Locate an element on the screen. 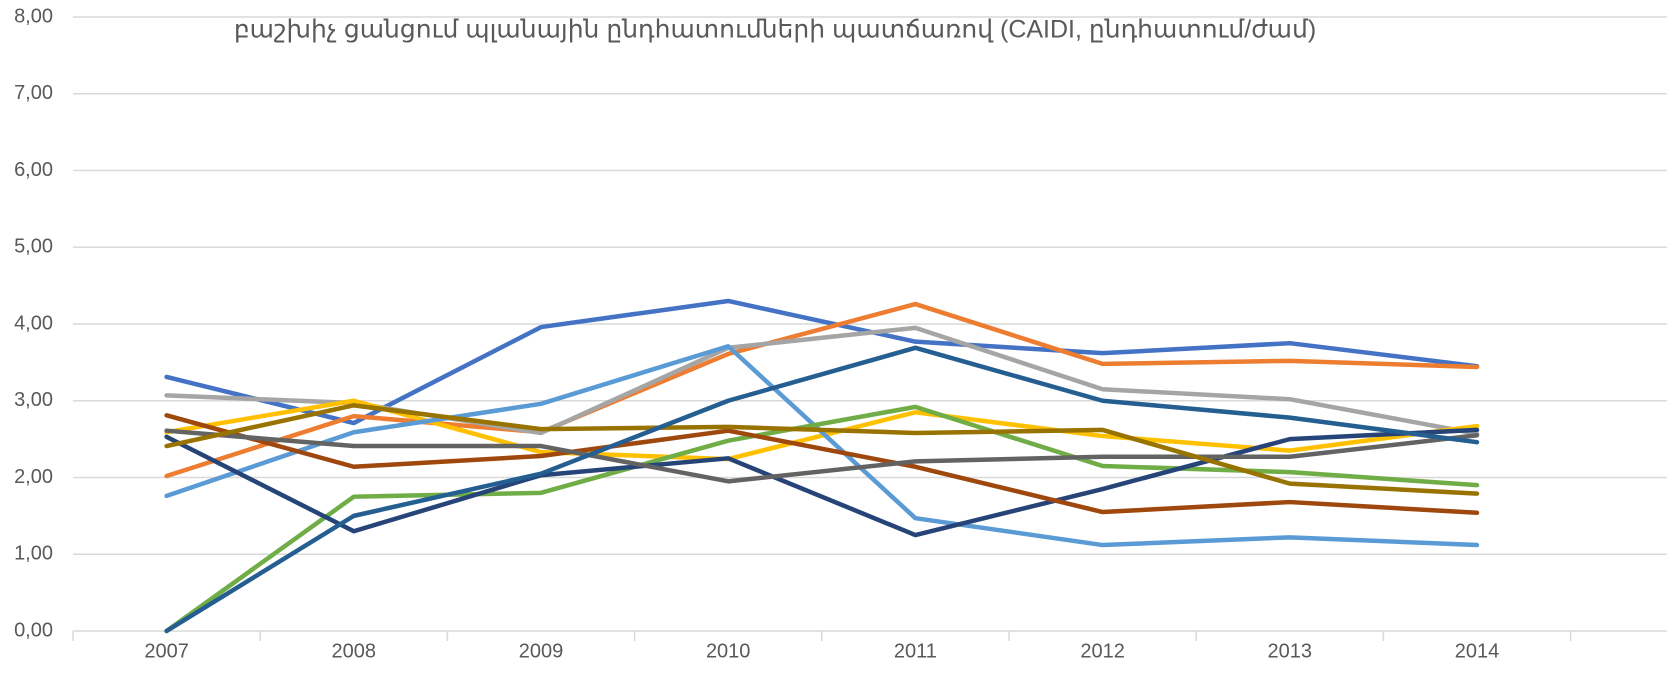 The image size is (1667, 685). x-tick-label: 2008 is located at coordinates (354, 651).